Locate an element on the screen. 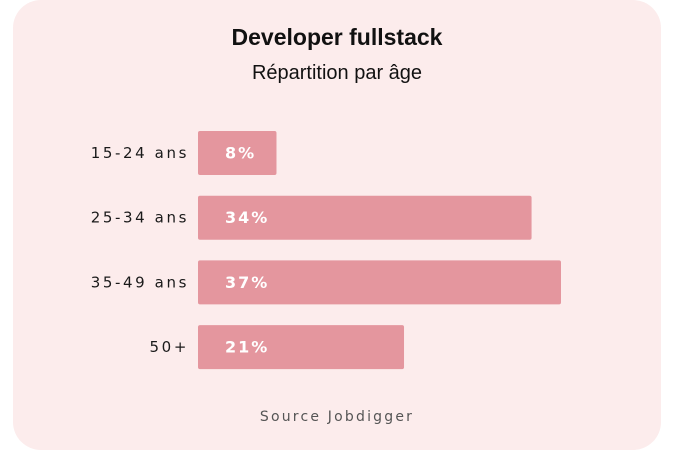 This screenshot has height=451, width=674. value-label: 21% is located at coordinates (247, 347).